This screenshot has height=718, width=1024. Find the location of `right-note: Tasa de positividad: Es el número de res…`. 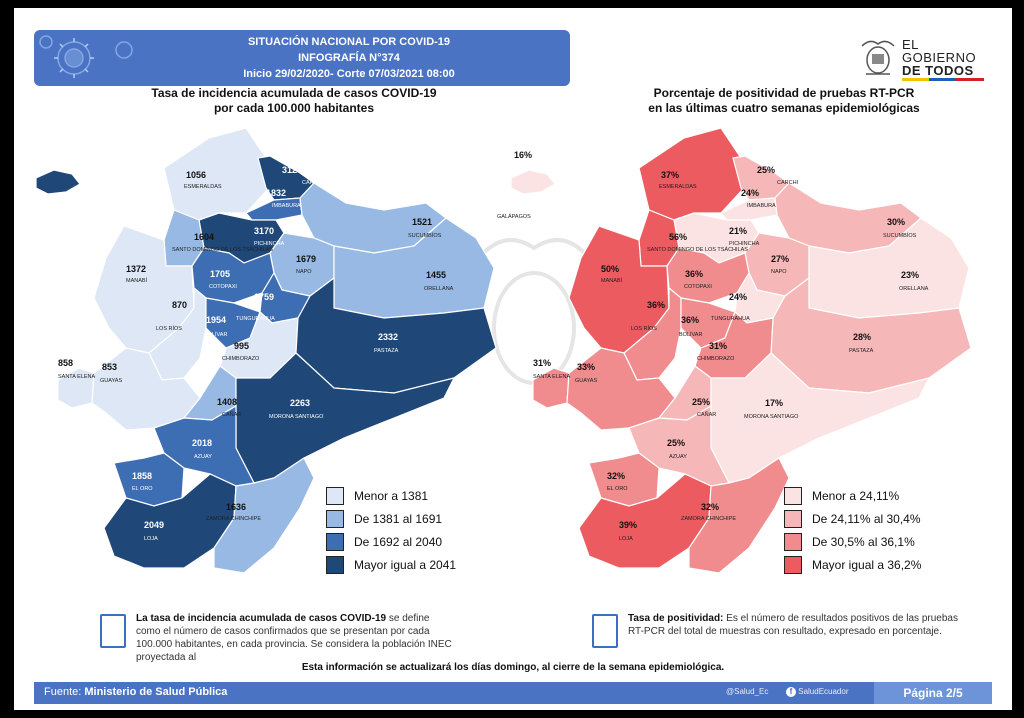

right-note: Tasa de positividad: Es el número de res… is located at coordinates (793, 625).